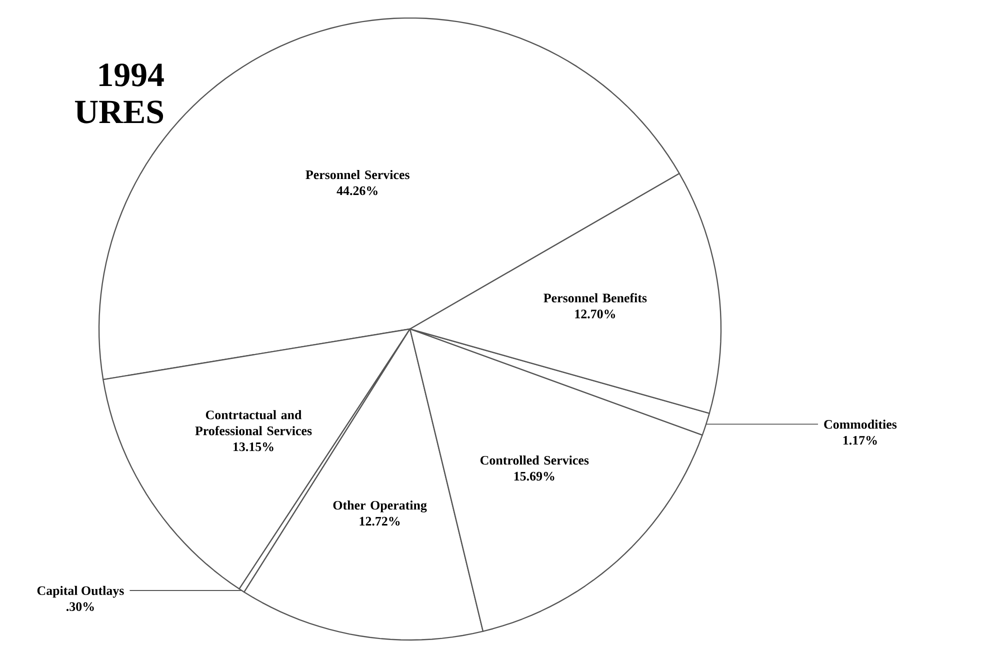  What do you see at coordinates (253, 423) in the screenshot?
I see `slice-label: Contrtactual and Professional Services` at bounding box center [253, 423].